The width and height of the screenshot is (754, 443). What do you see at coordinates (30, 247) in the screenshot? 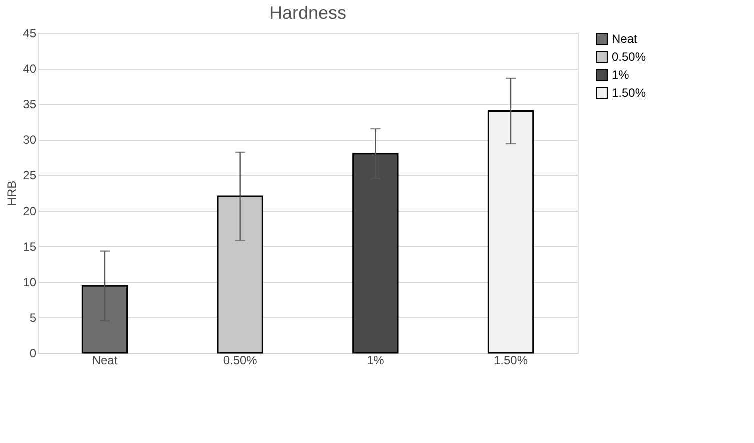
I see `y-tick-label: 15` at bounding box center [30, 247].